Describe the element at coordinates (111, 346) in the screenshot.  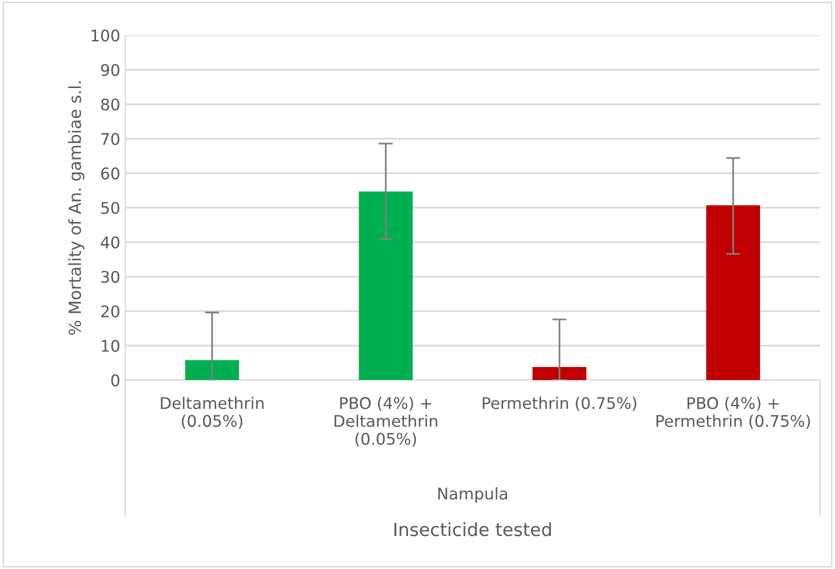
I see `y-tick-label: 10` at that location.